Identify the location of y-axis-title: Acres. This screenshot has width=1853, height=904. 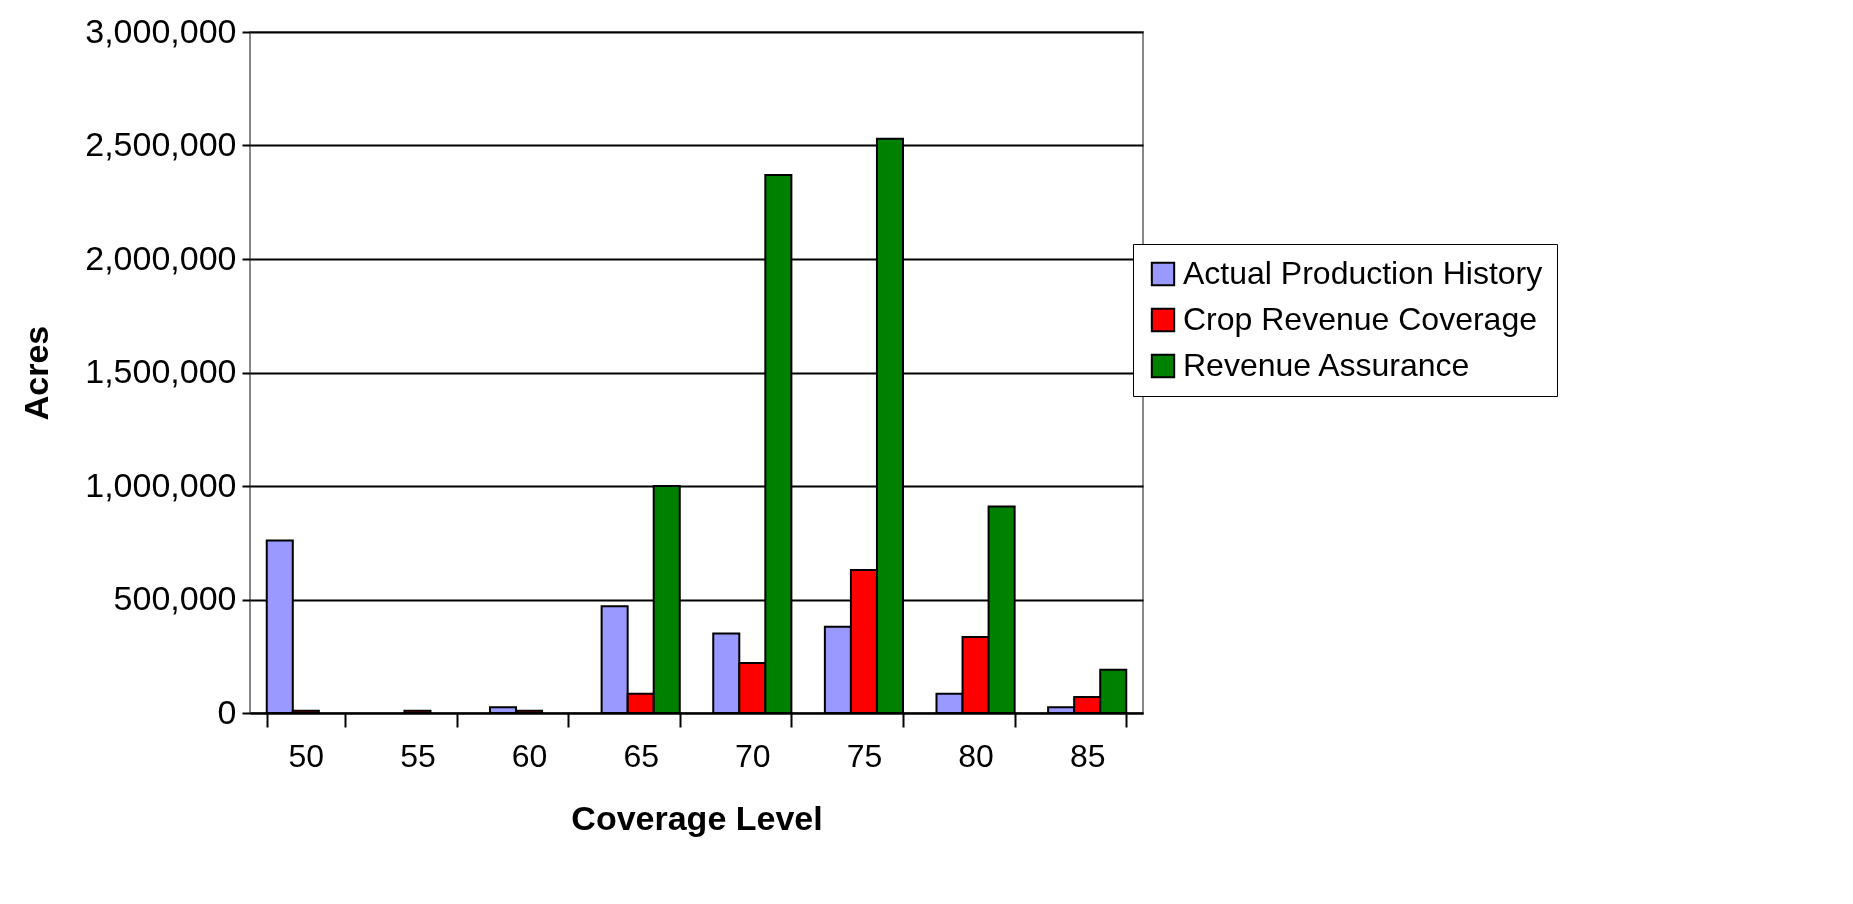
(36, 373).